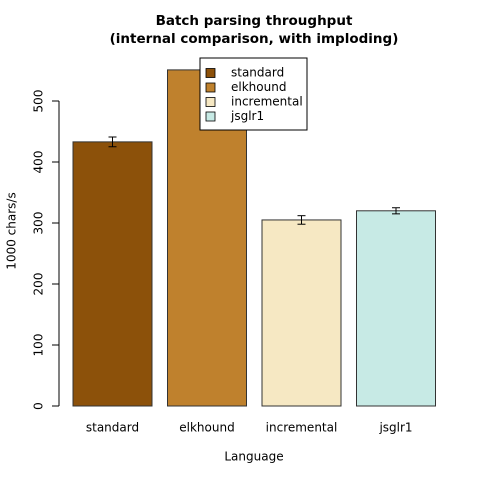 The height and width of the screenshot is (480, 480). Describe the element at coordinates (254, 21) in the screenshot. I see `chart-title: Batch parsing throughput` at that location.